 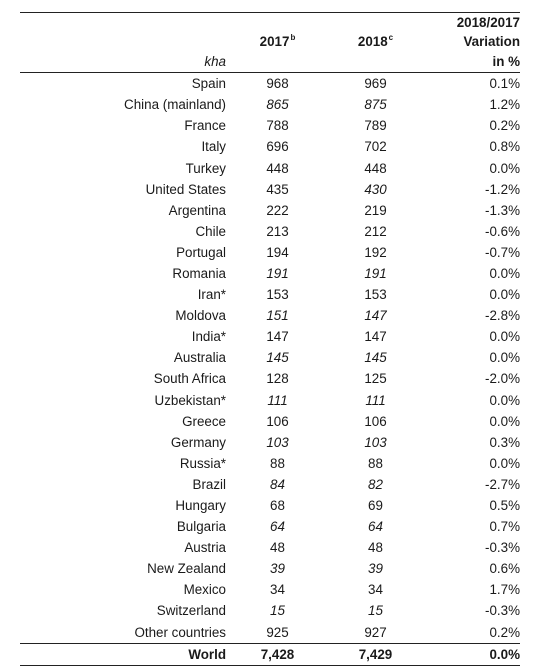 I want to click on table-row: France 788 789 0.2%, so click(x=270, y=125).